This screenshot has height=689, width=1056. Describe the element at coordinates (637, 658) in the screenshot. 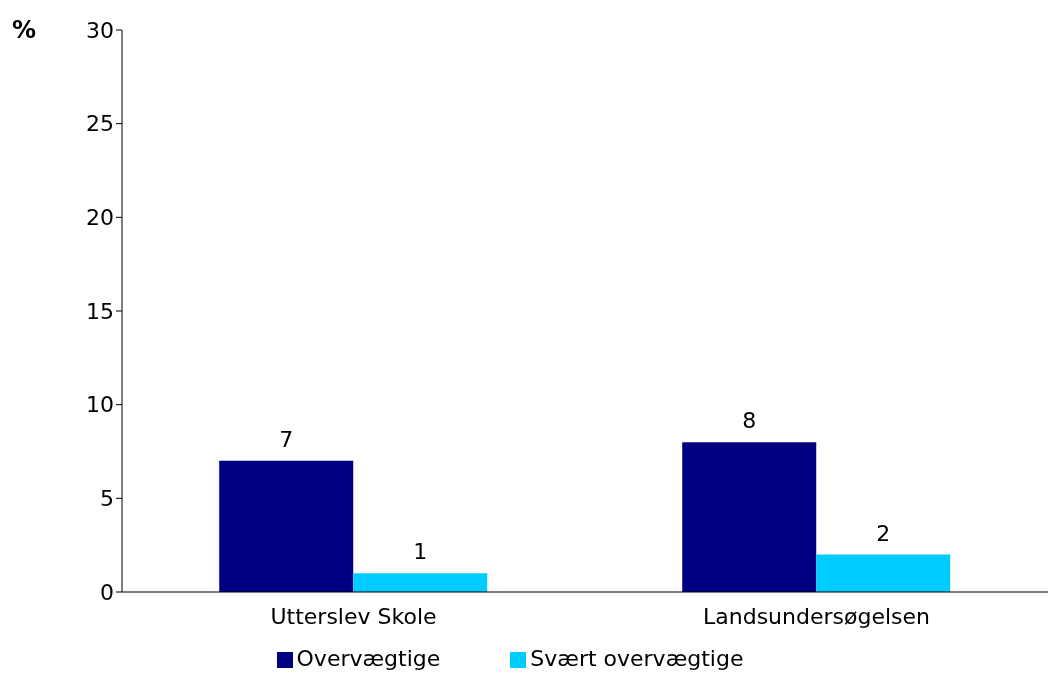

I see `legend-label: Svært overvægtige` at that location.